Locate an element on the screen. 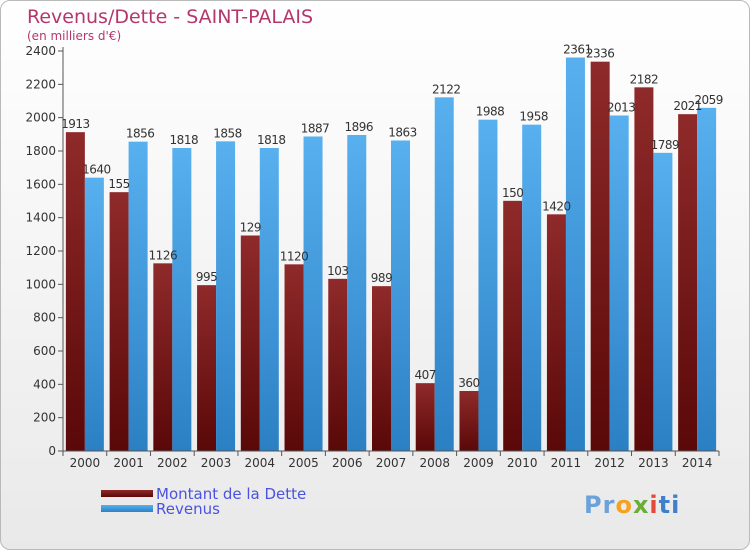 The image size is (750, 550). x-tick-label: 2009 is located at coordinates (478, 463).